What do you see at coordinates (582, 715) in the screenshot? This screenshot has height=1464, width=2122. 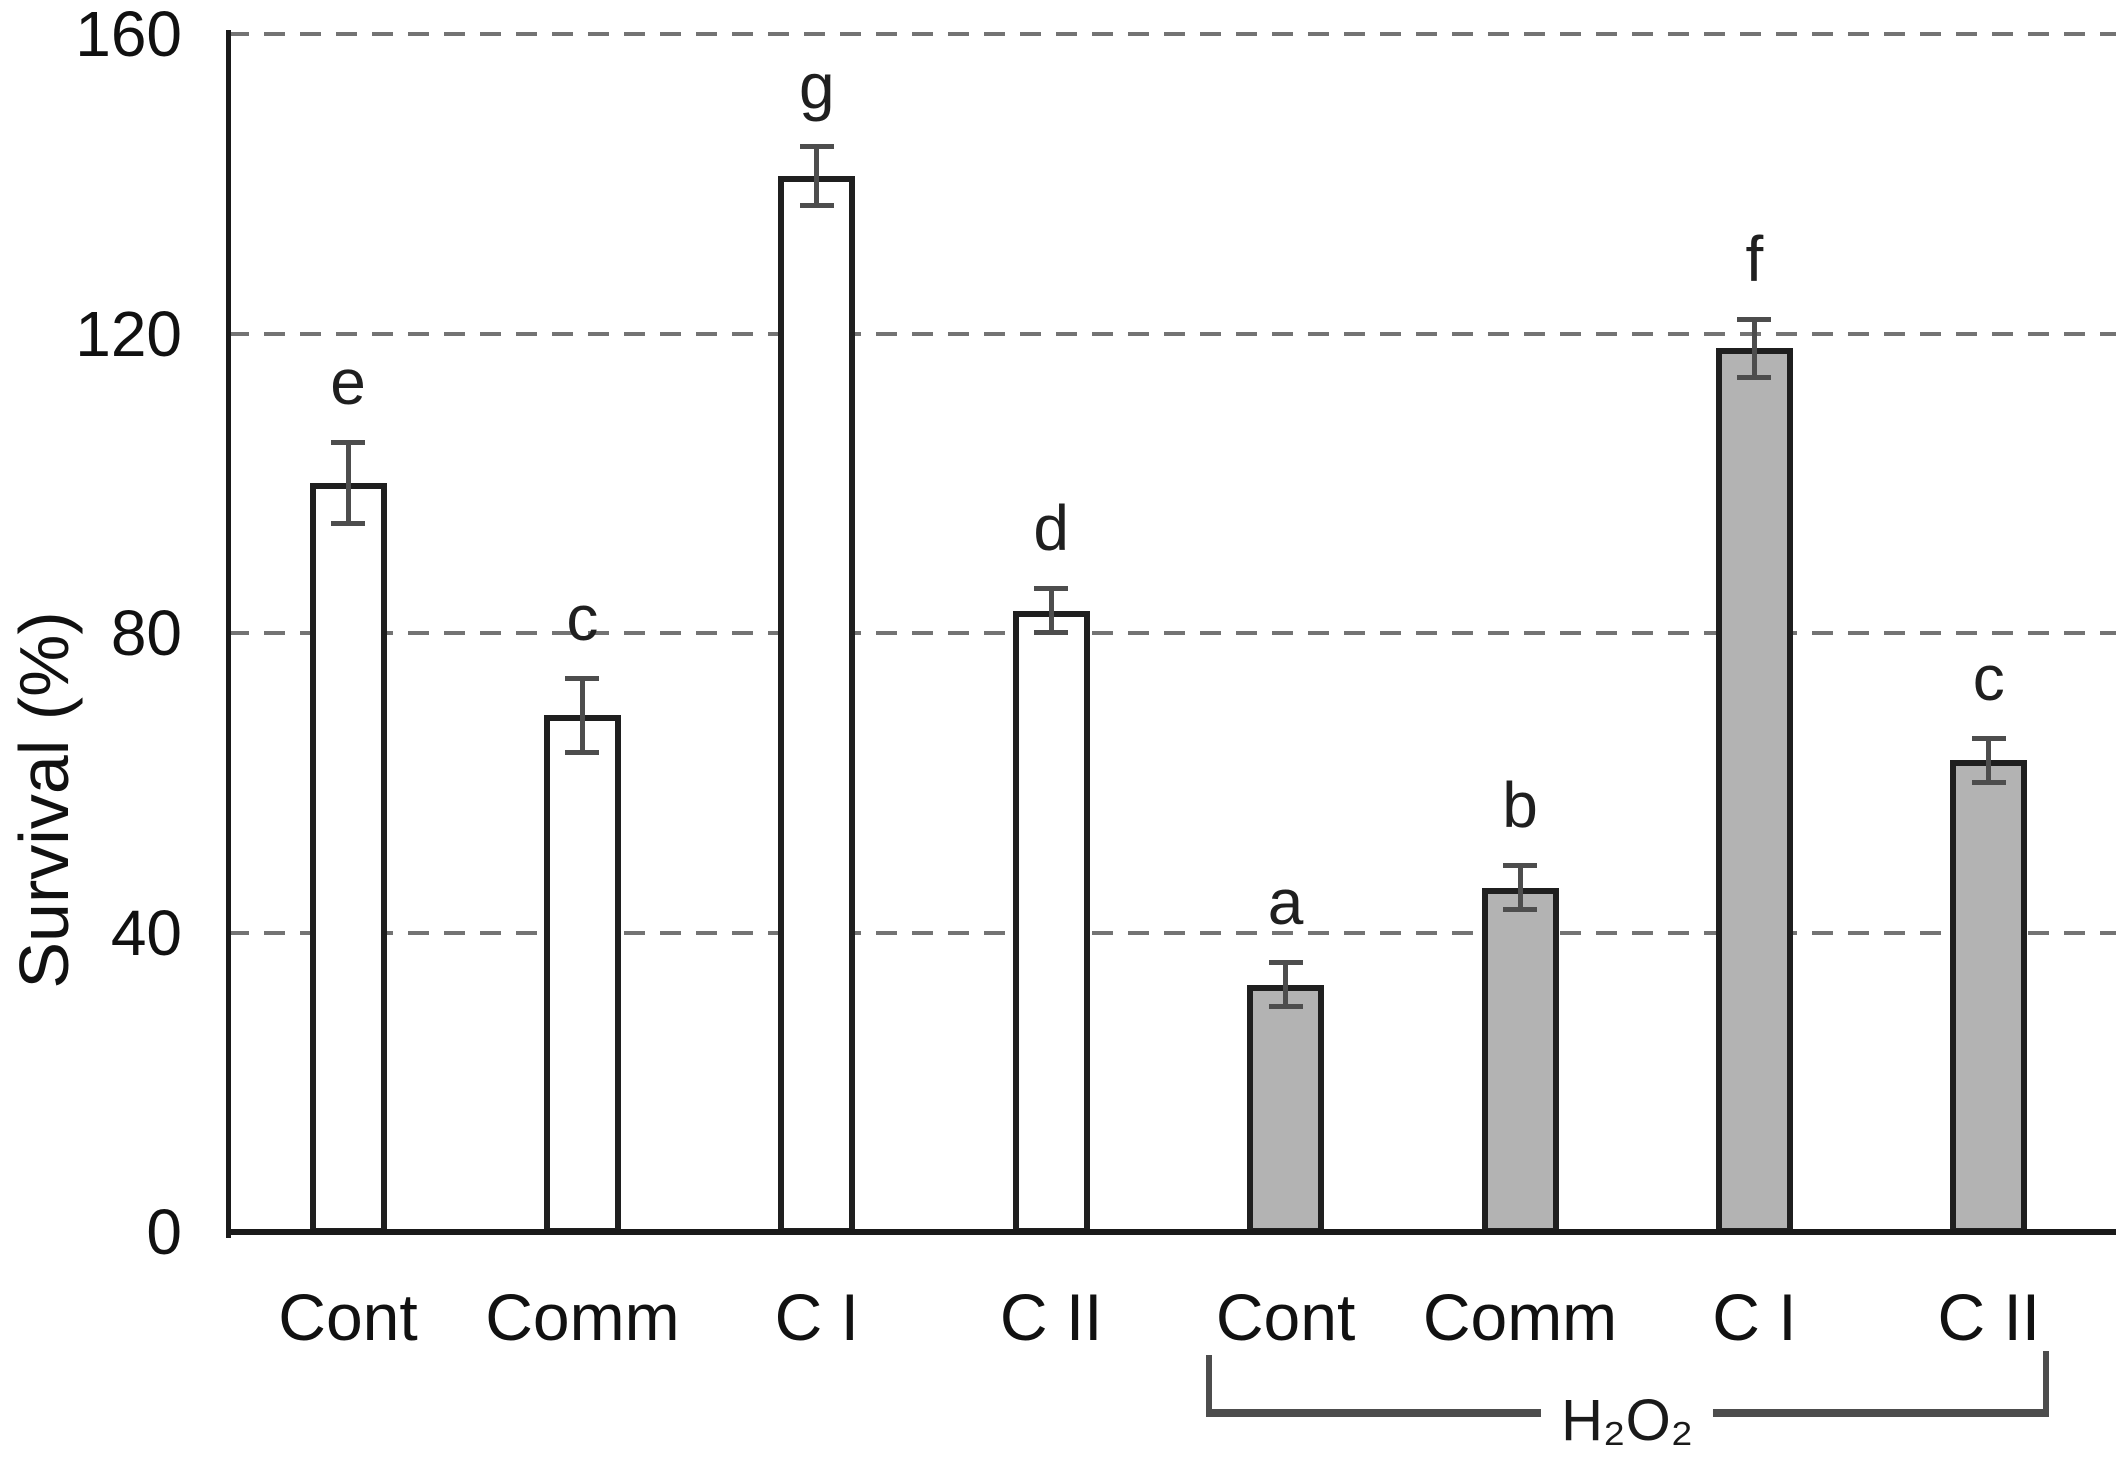 I see `error-bar-line-ctrl-comm` at bounding box center [582, 715].